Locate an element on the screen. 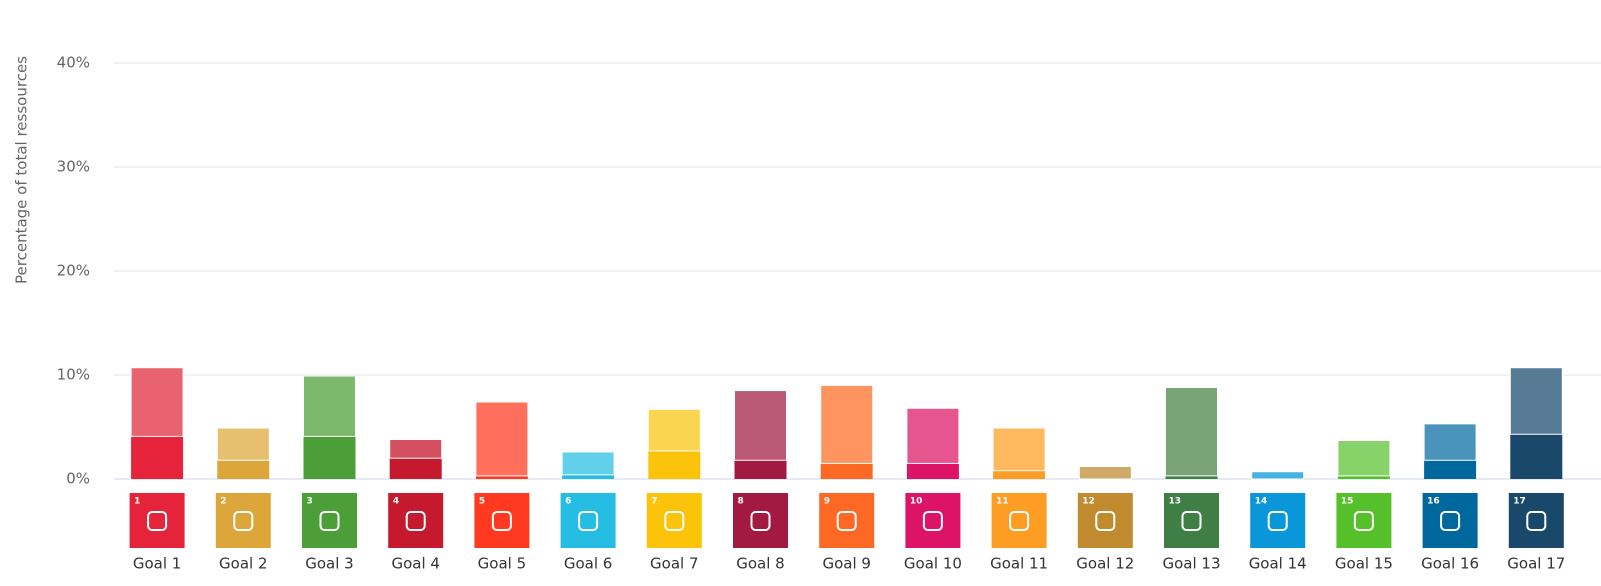 The height and width of the screenshot is (586, 1601). x-tick-label: Goal 17 is located at coordinates (1536, 564).